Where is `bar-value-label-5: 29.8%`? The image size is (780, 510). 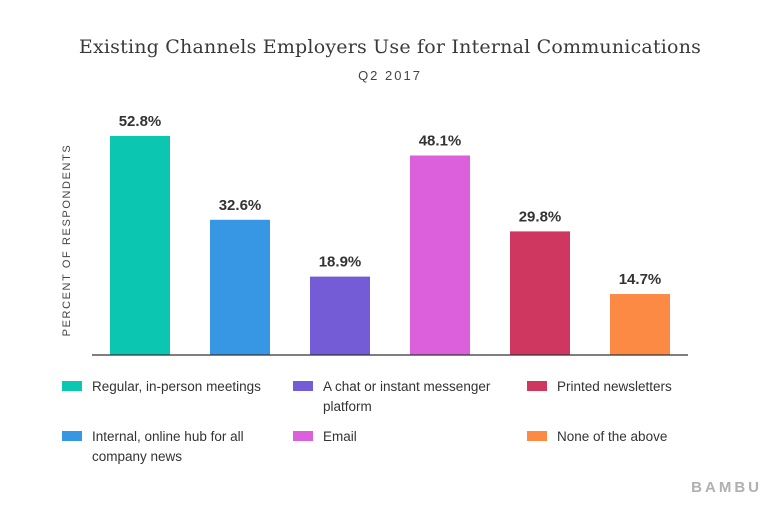 bar-value-label-5: 29.8% is located at coordinates (540, 216).